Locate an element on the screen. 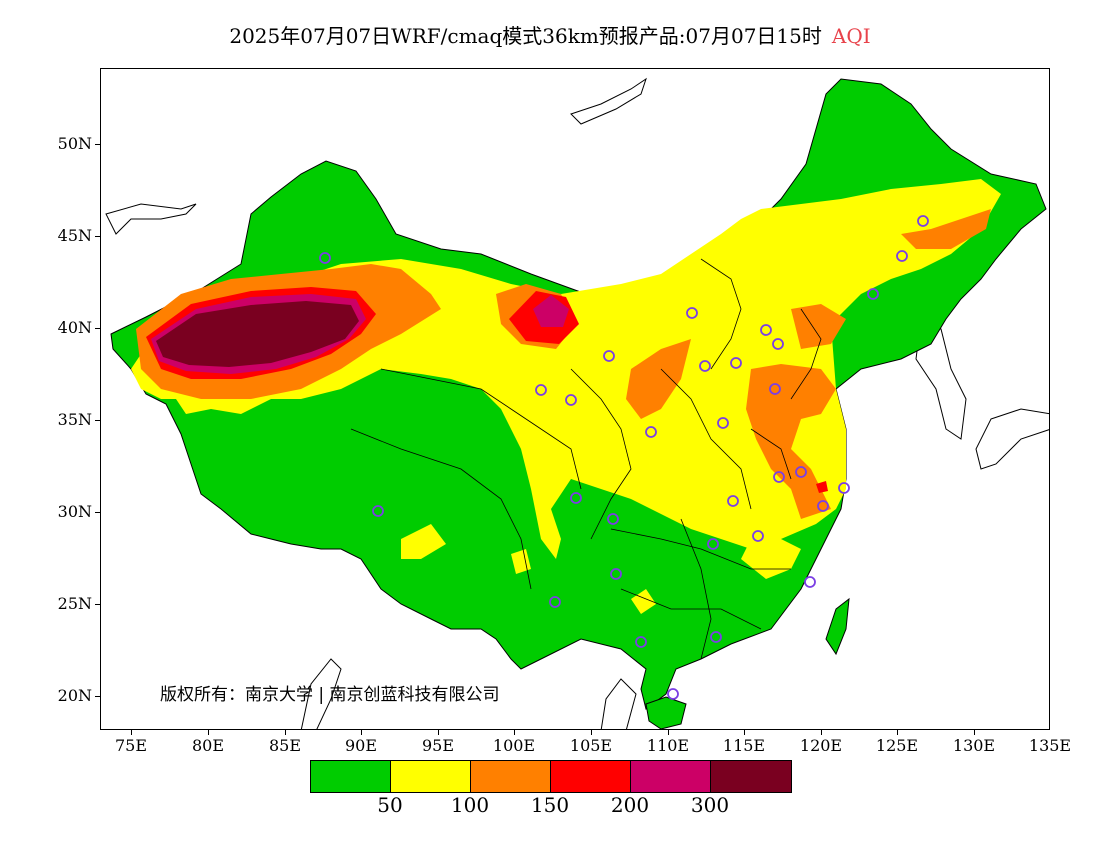 This screenshot has width=1100, height=850. legend-swatch-moderate is located at coordinates (431, 776).